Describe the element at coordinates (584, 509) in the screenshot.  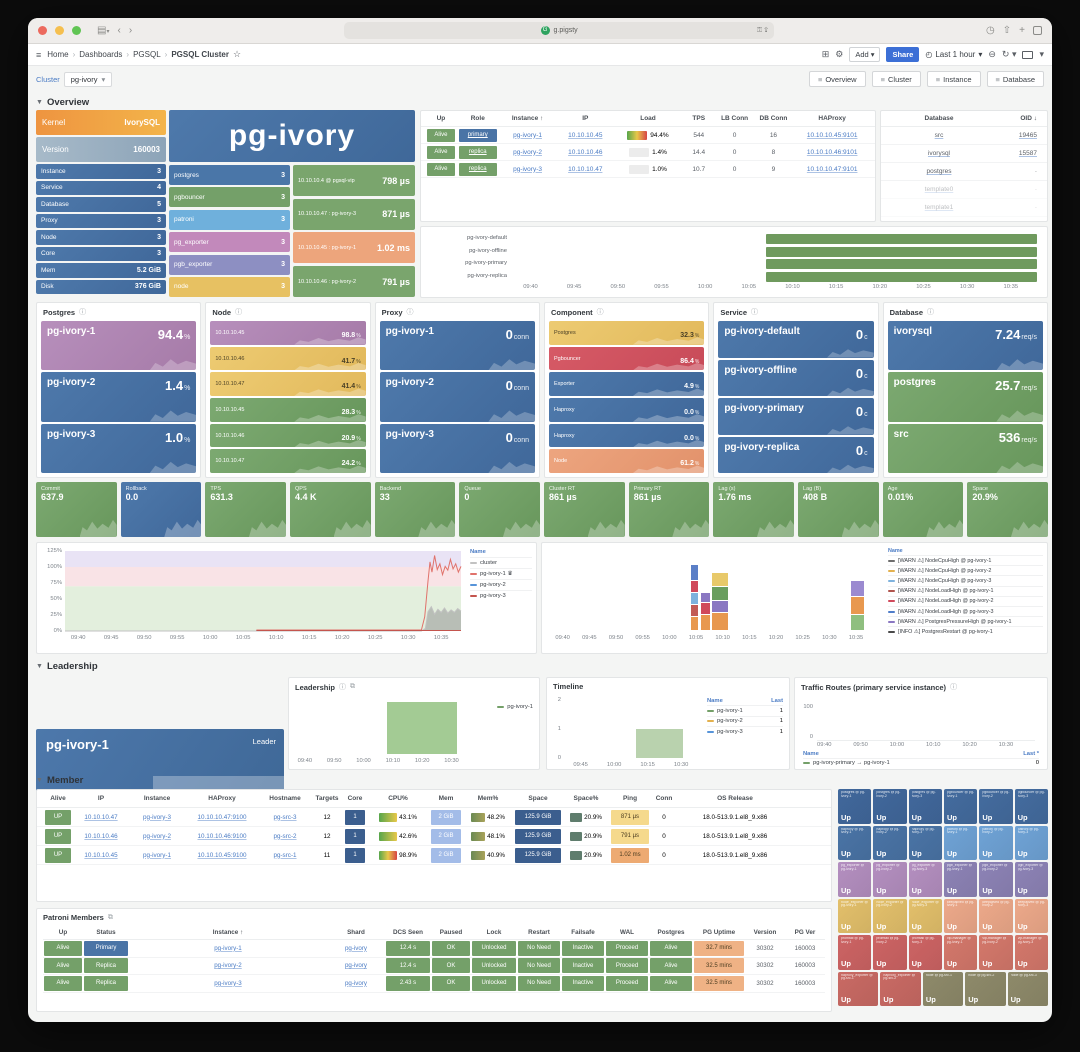
I see `stat-tile-clusterrt: Cluster RT 861 µs` at that location.